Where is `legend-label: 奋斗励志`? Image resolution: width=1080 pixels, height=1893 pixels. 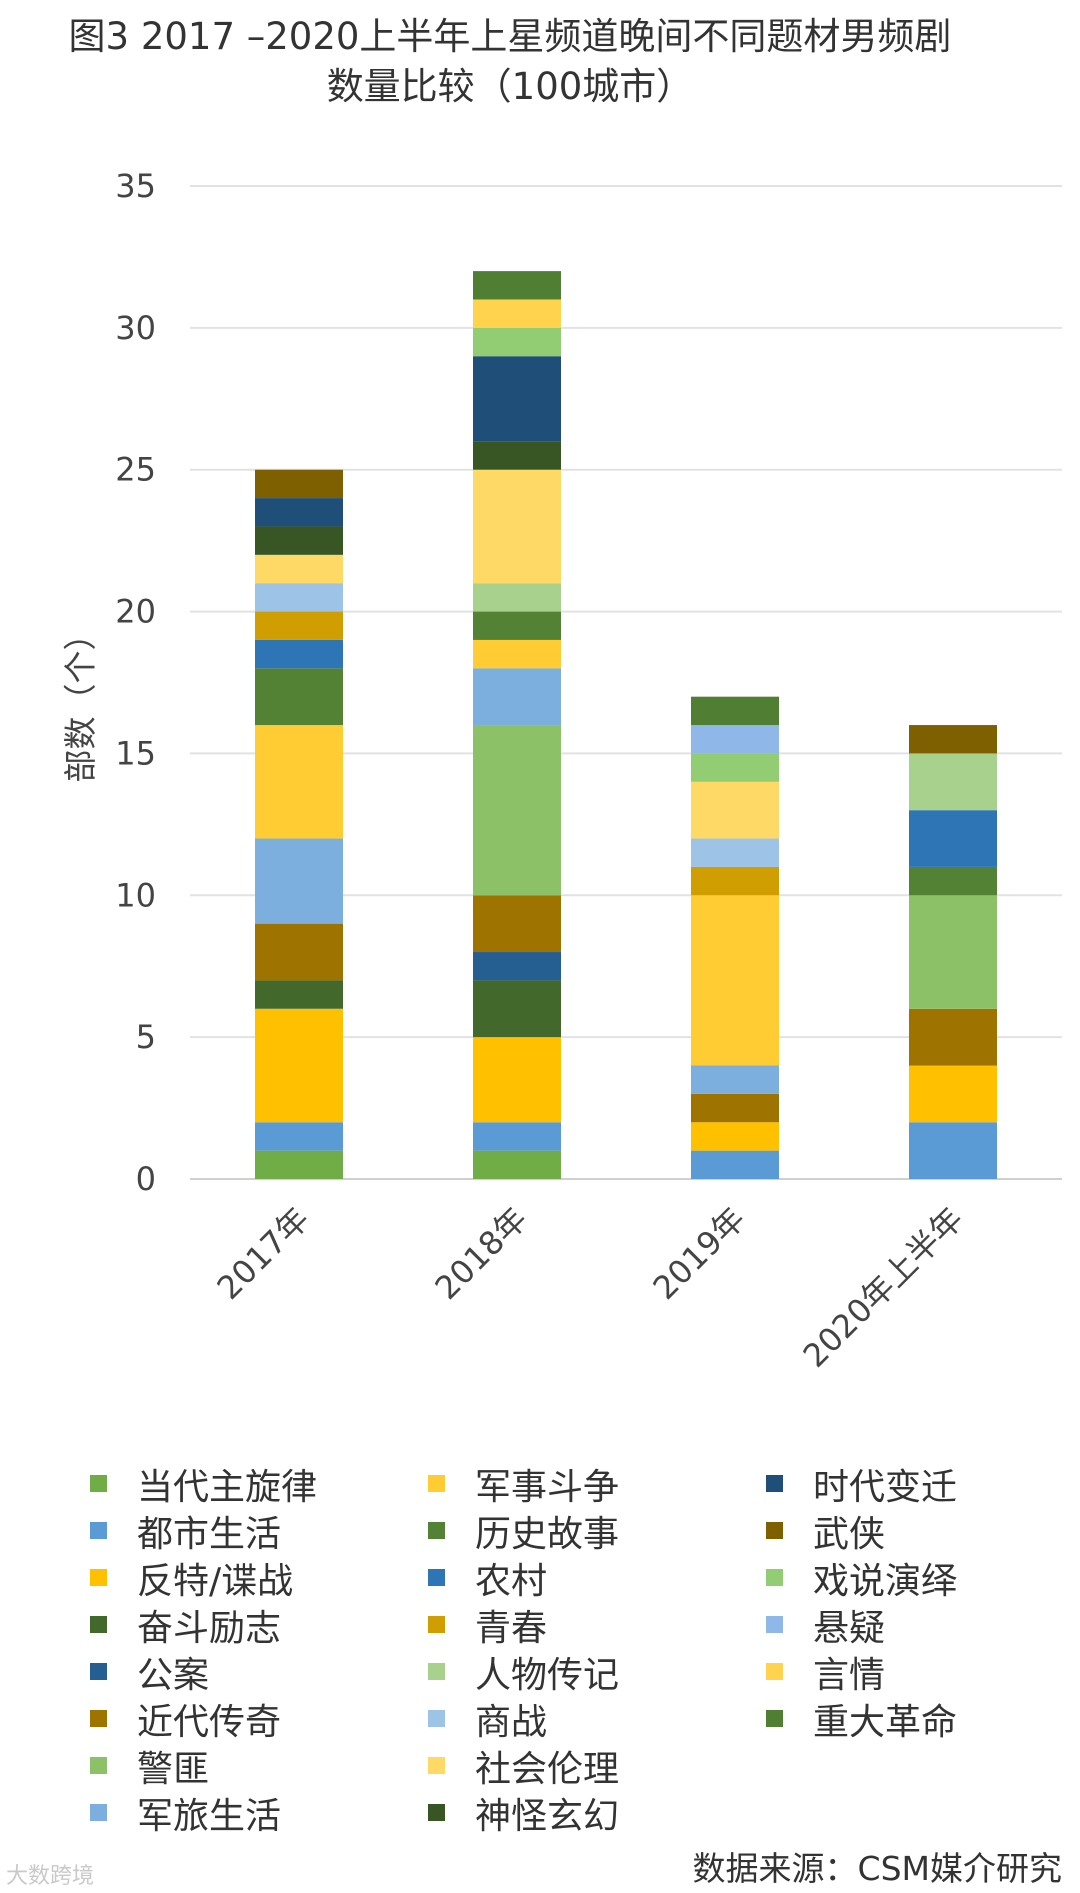
legend-label: 奋斗励志 is located at coordinates (209, 1628).